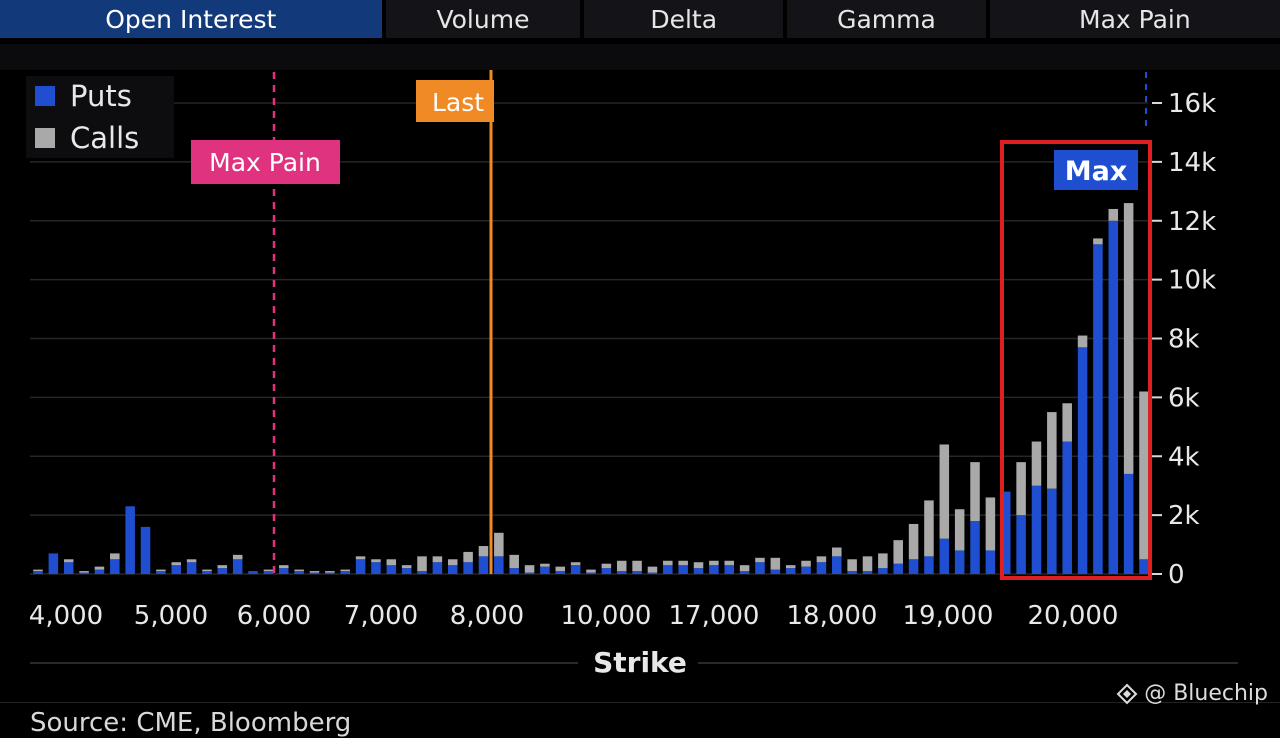  I want to click on last-label: Last, so click(458, 102).